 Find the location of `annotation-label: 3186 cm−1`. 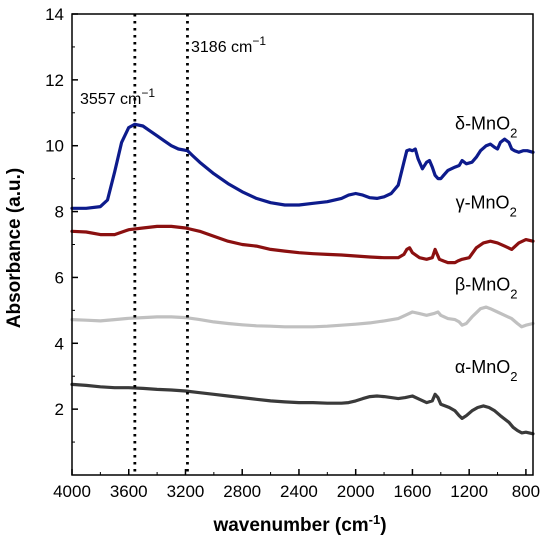

annotation-label: 3186 cm−1 is located at coordinates (228, 45).